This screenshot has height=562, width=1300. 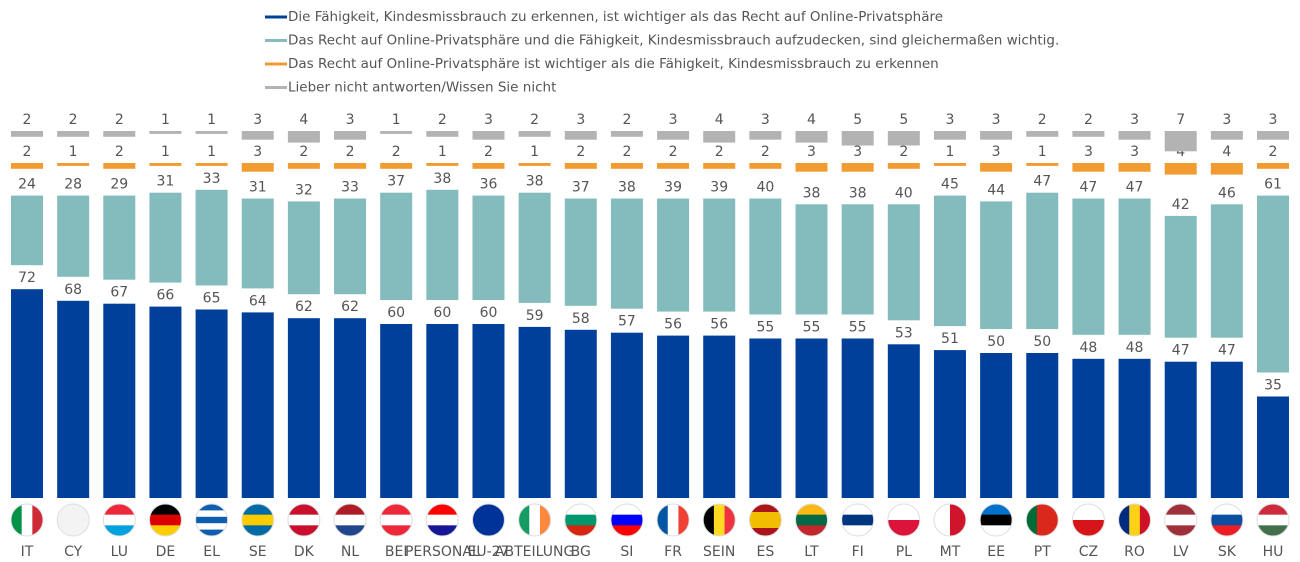 What do you see at coordinates (626, 552) in the screenshot?
I see `x-tick-label: SI` at bounding box center [626, 552].